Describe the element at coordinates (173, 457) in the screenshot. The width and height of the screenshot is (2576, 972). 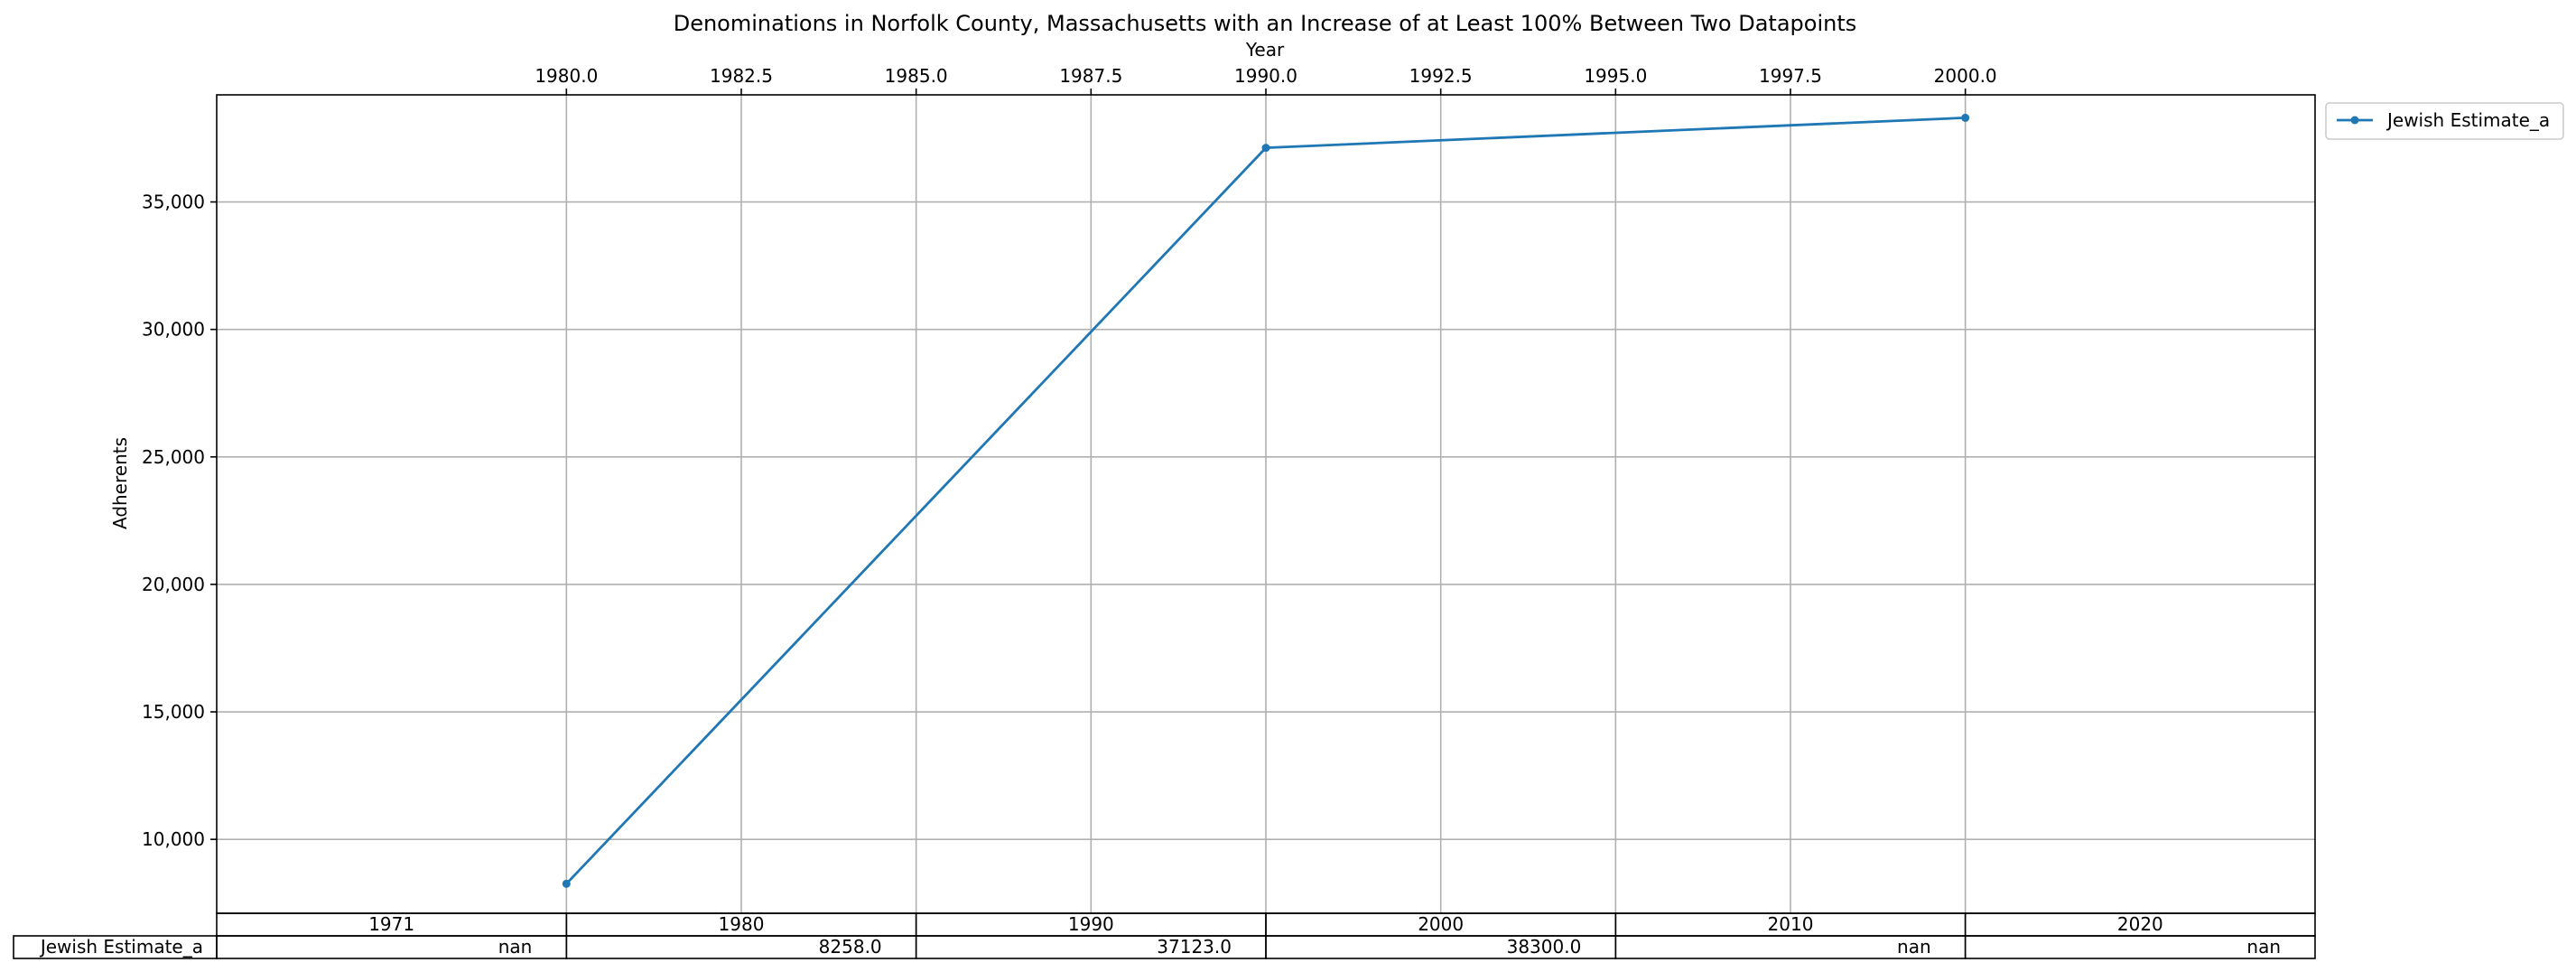
I see `y-tick-label: 25,000` at that location.